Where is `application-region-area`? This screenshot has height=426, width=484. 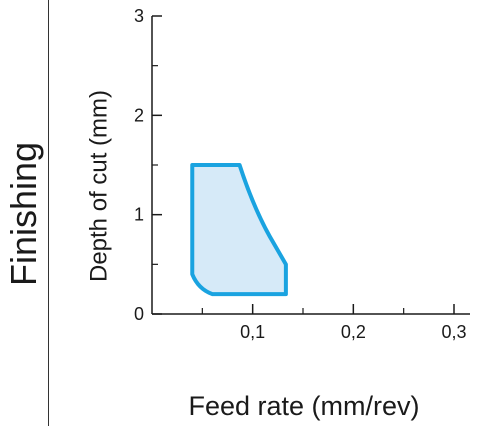 application-region-area is located at coordinates (239, 230).